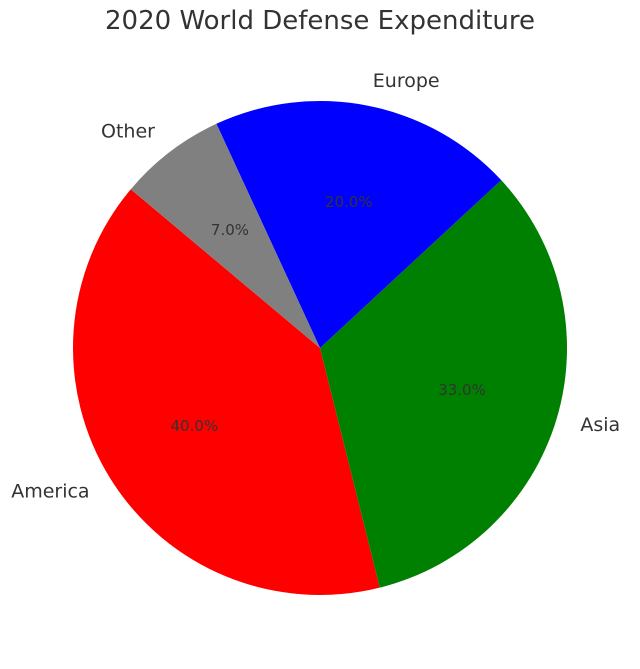 This screenshot has height=669, width=640. What do you see at coordinates (194, 426) in the screenshot?
I see `percent-label-america: 40.0%` at bounding box center [194, 426].